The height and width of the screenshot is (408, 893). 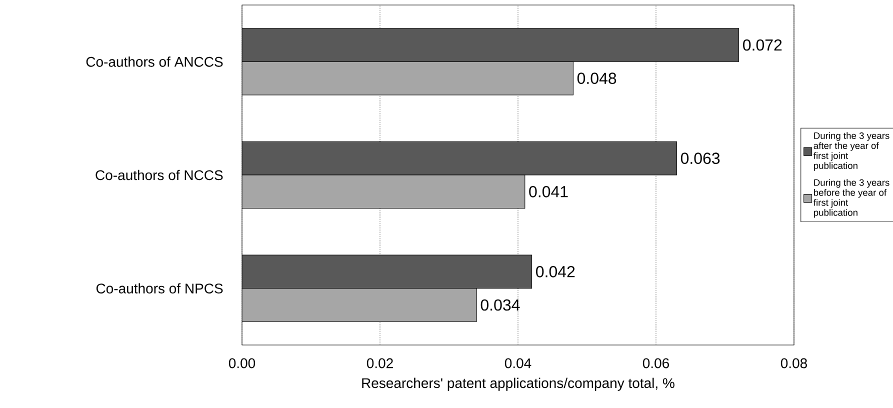 I want to click on y-tick-label: Co-authors of NPCS, so click(x=159, y=288).